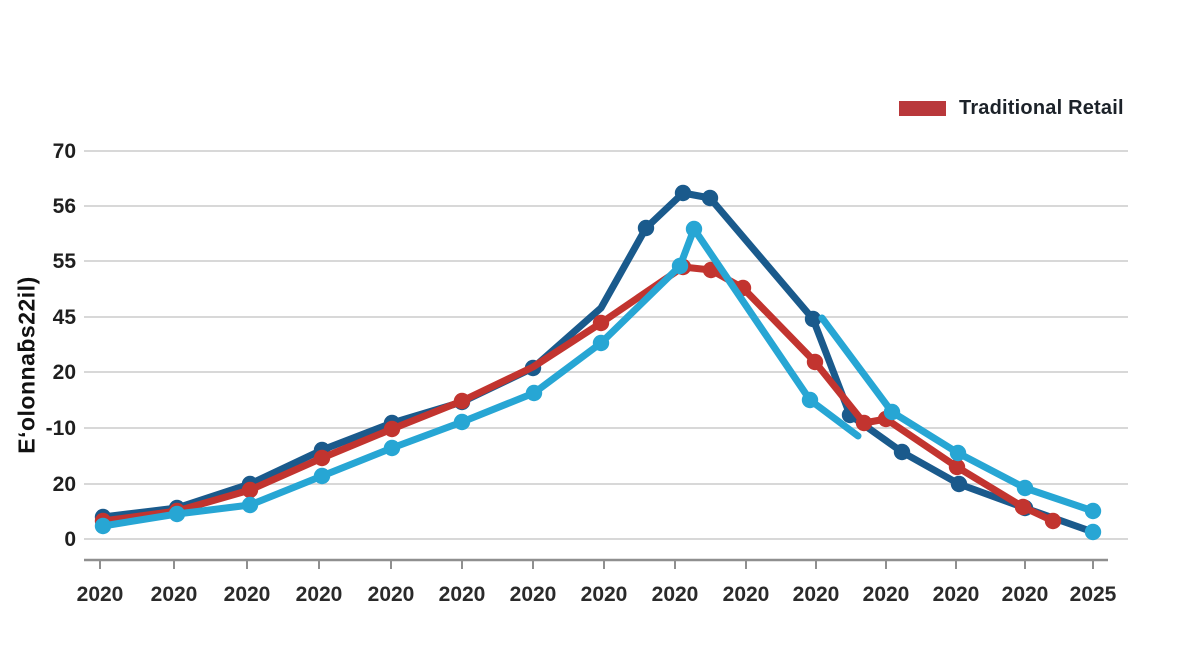 This screenshot has height=654, width=1200. Describe the element at coordinates (61, 428) in the screenshot. I see `y-tick-label: -10` at that location.